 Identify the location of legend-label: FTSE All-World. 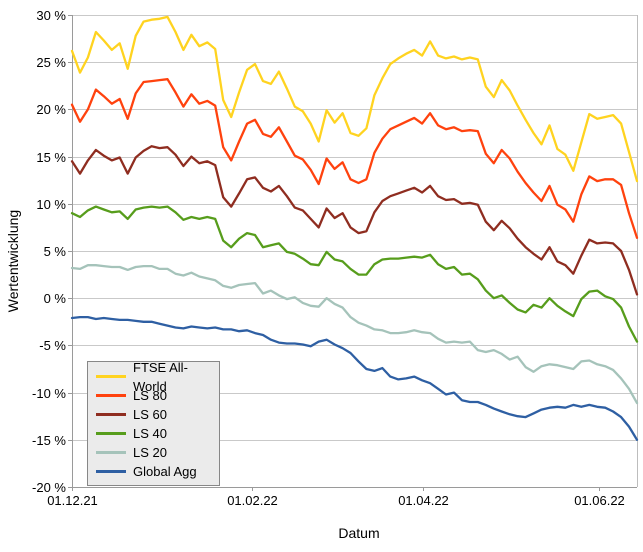
(160, 376).